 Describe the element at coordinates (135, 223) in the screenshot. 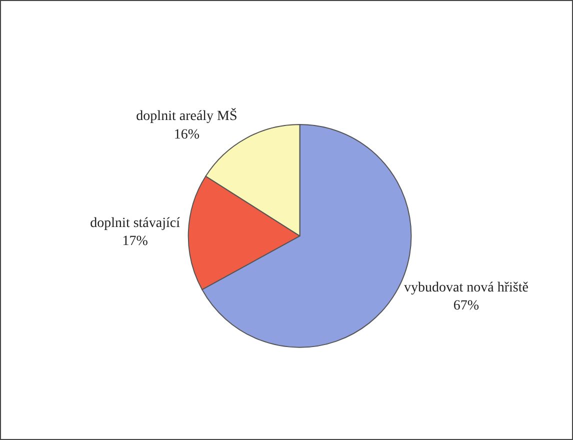

I see `slice-label: doplnit stávající` at that location.